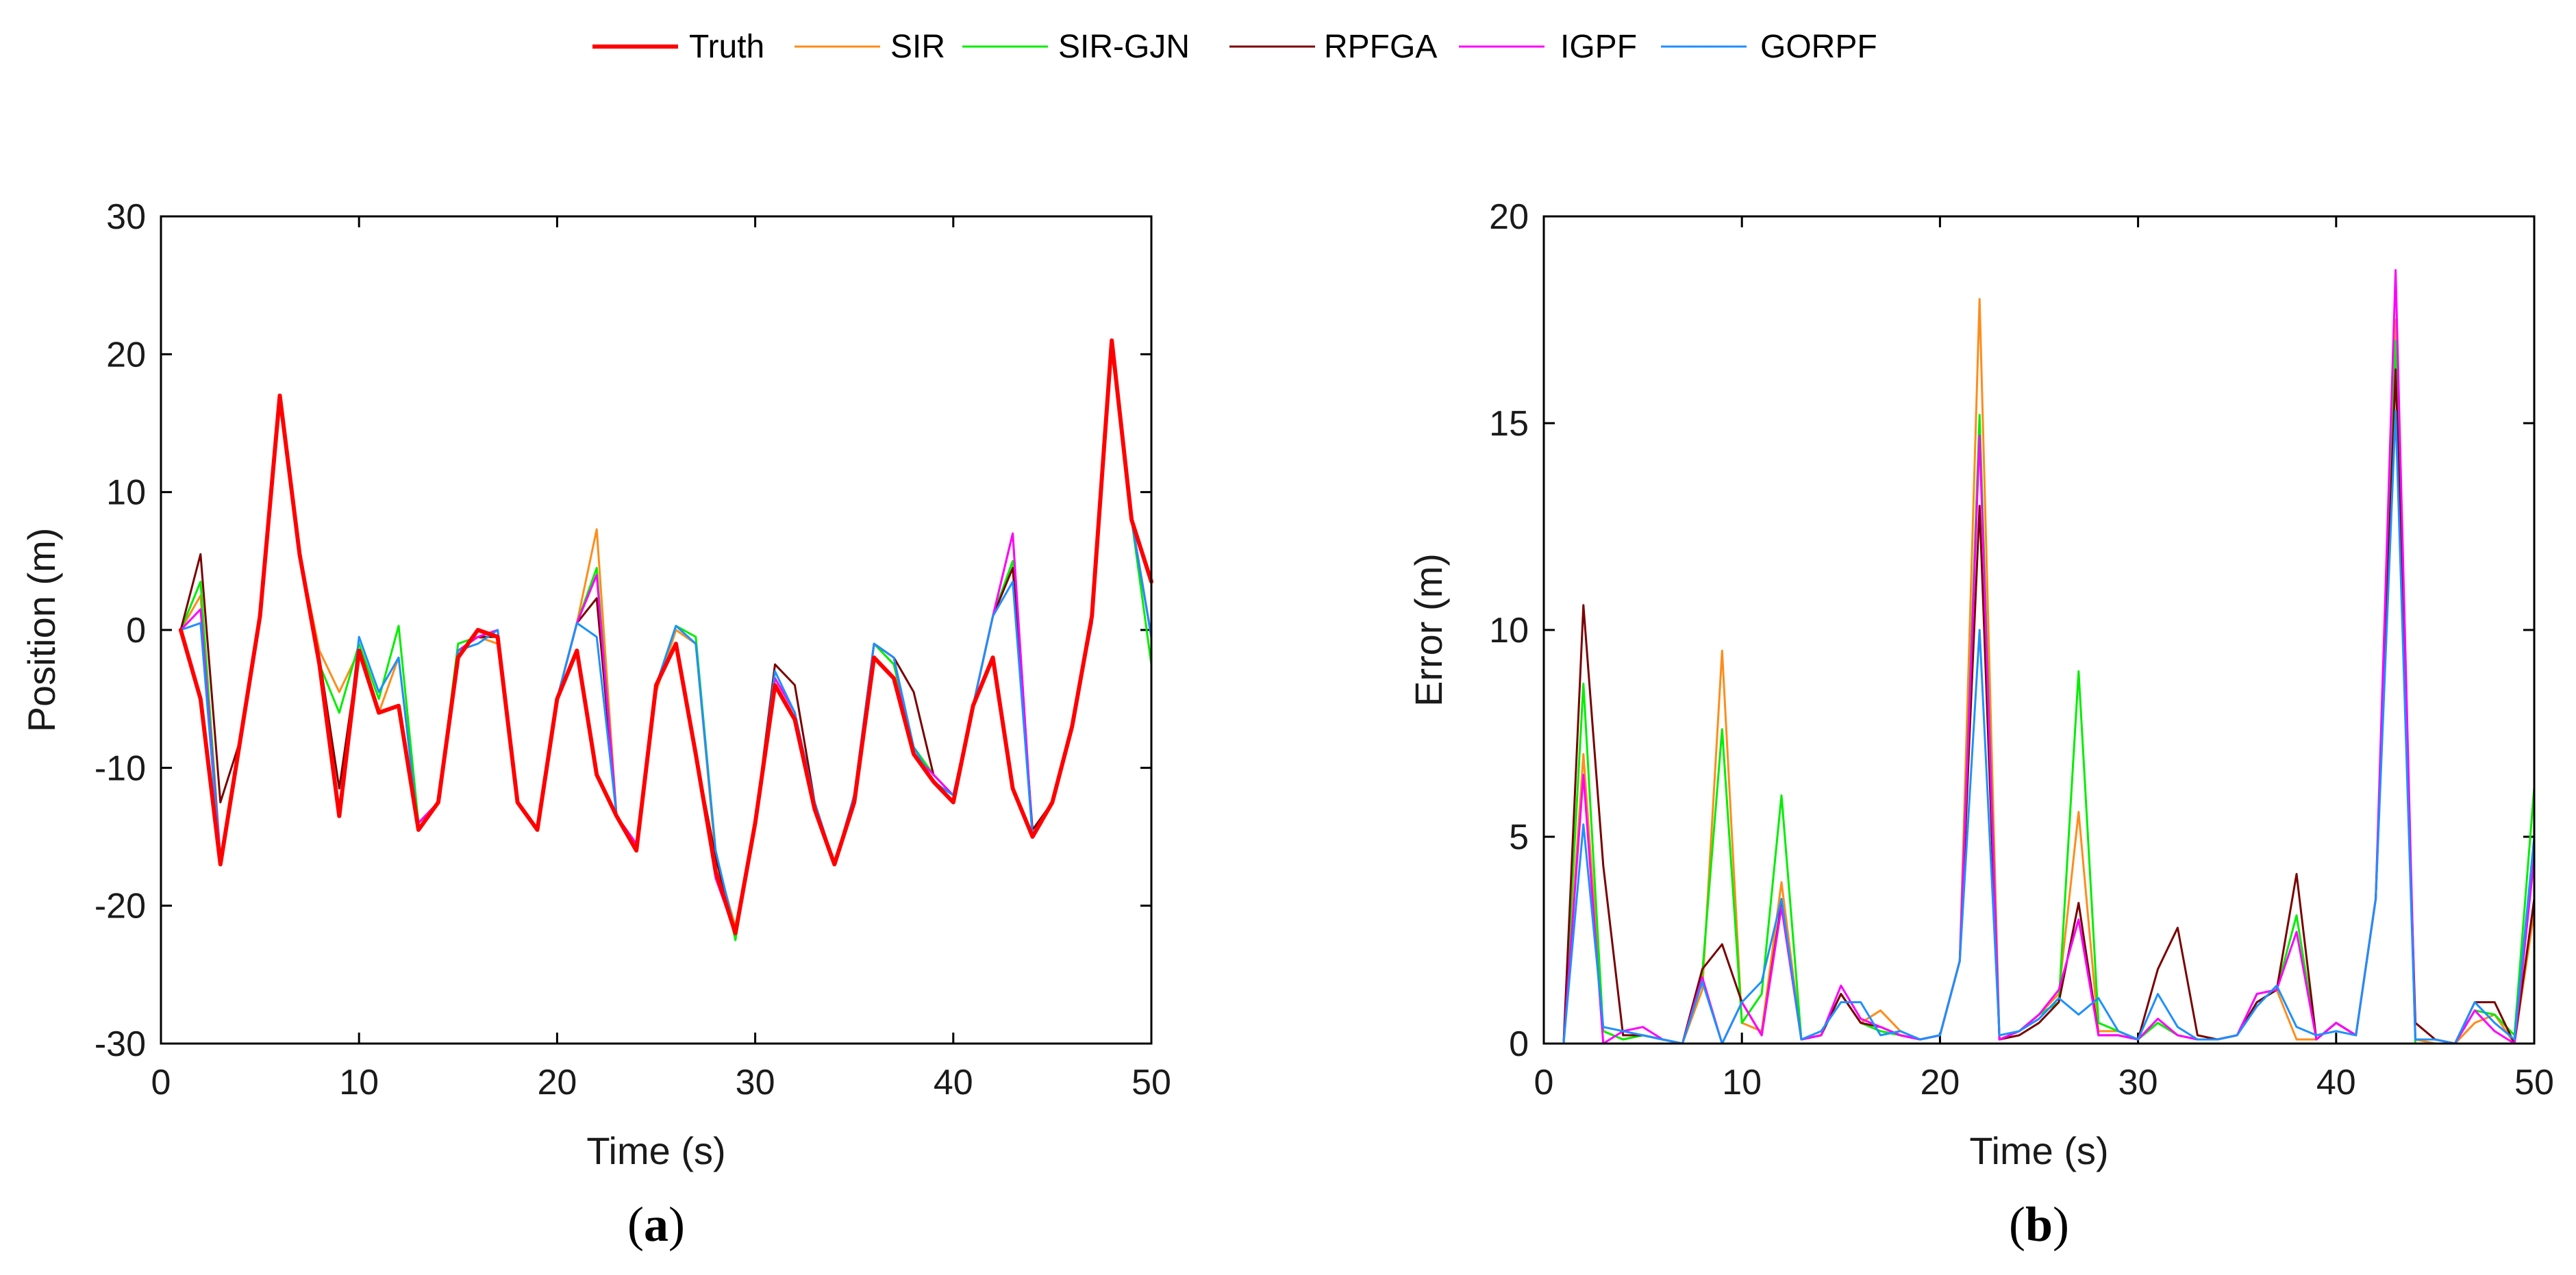 The image size is (2576, 1275). Describe the element at coordinates (635, 1224) in the screenshot. I see `caption-a-open: (` at that location.